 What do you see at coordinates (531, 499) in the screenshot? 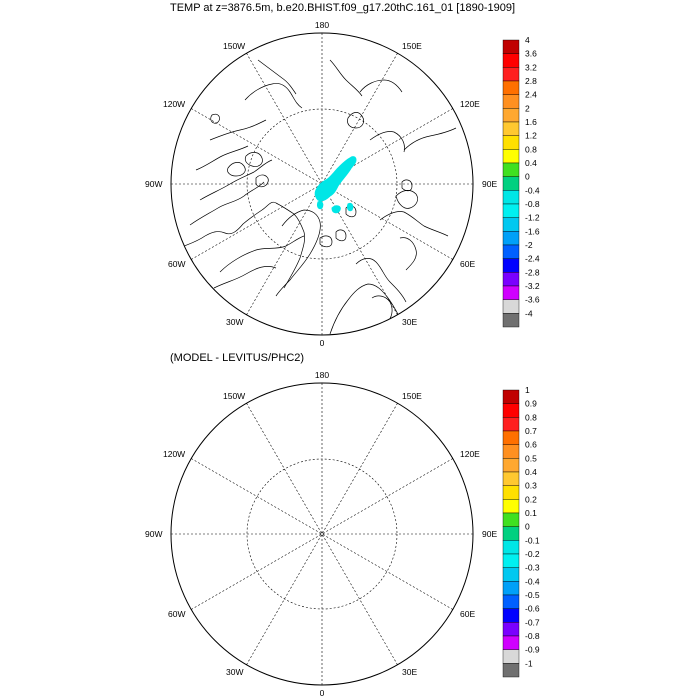
I see `colorbar-tick-label: 0.2` at bounding box center [531, 499].